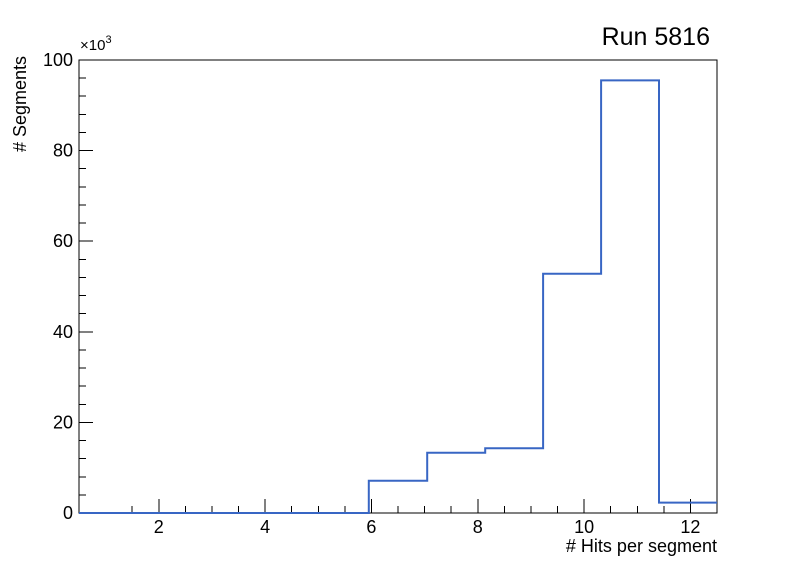 The height and width of the screenshot is (572, 796). Describe the element at coordinates (63, 151) in the screenshot. I see `y-tick-label: 80` at that location.